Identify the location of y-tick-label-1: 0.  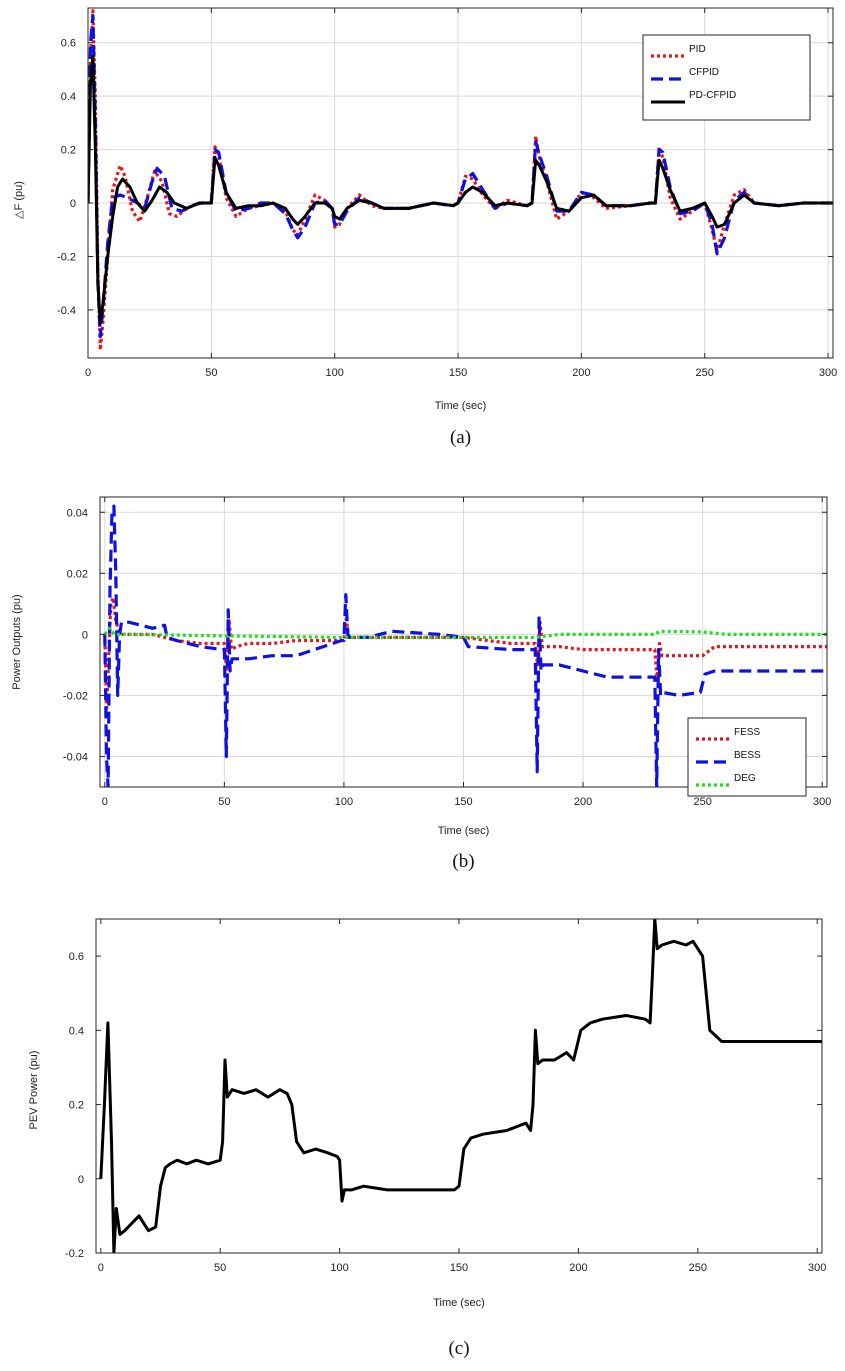
(81, 1180).